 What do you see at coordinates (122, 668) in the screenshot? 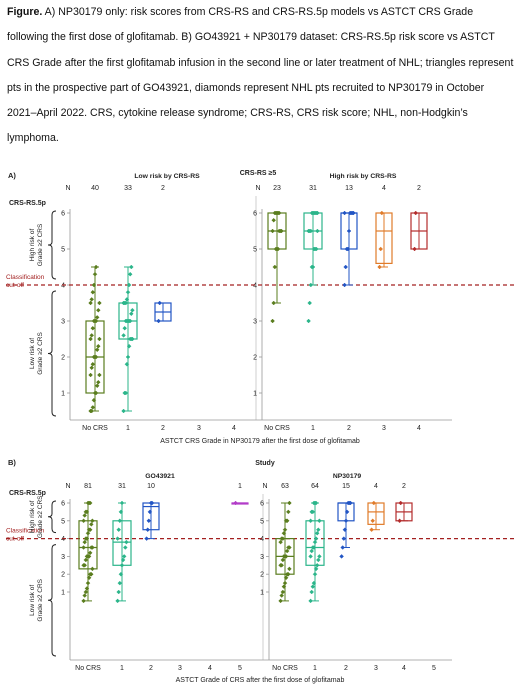
I see `x-tick-label: 1` at bounding box center [122, 668].